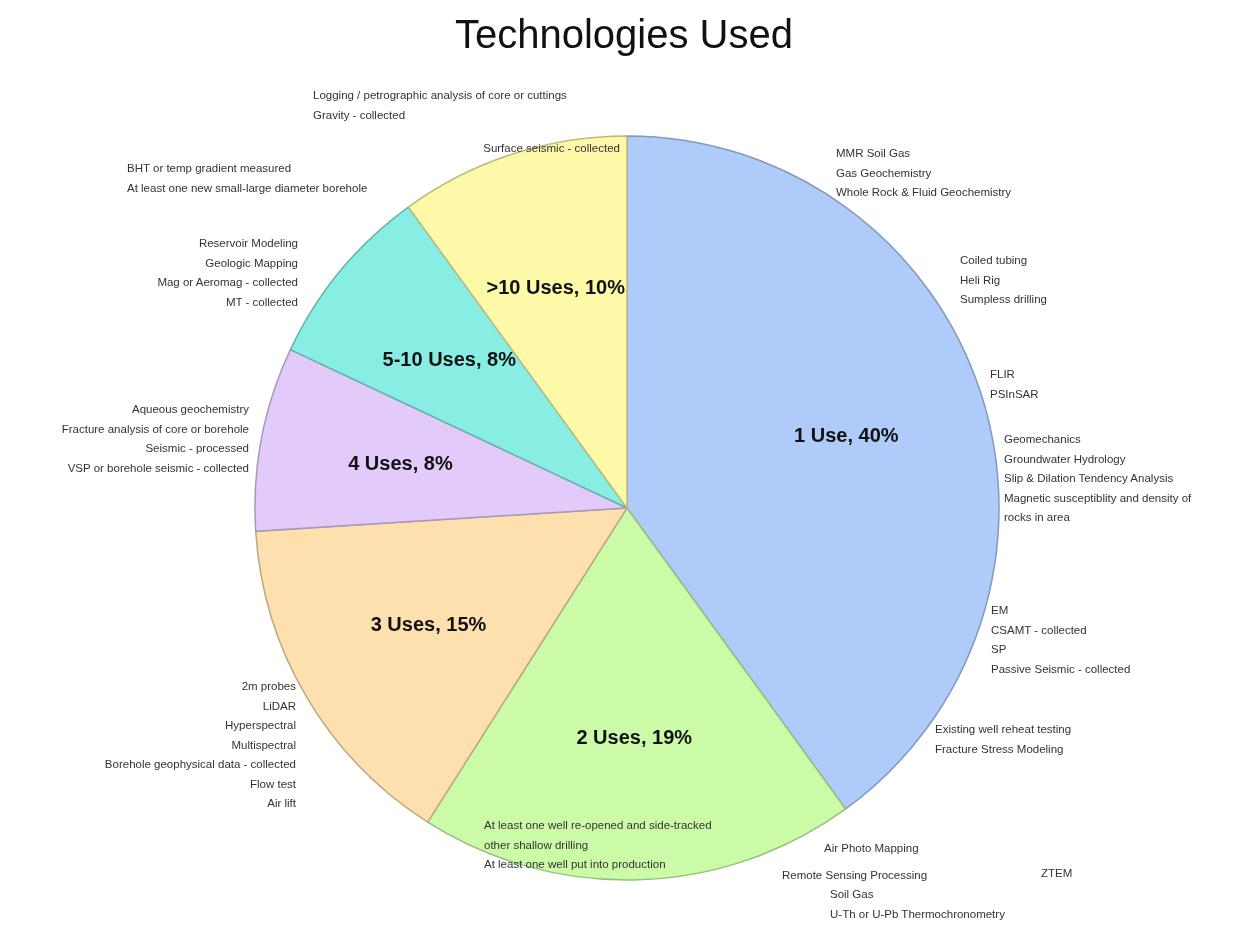 The height and width of the screenshot is (926, 1248). What do you see at coordinates (247, 178) in the screenshot?
I see `text: BHT or temp gradient measured At least one new small-large diameter borehole` at bounding box center [247, 178].